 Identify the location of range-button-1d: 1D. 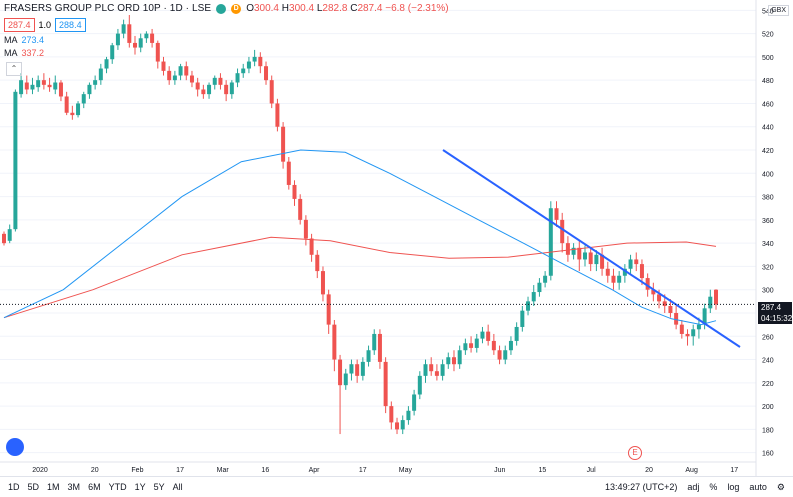
(14, 487).